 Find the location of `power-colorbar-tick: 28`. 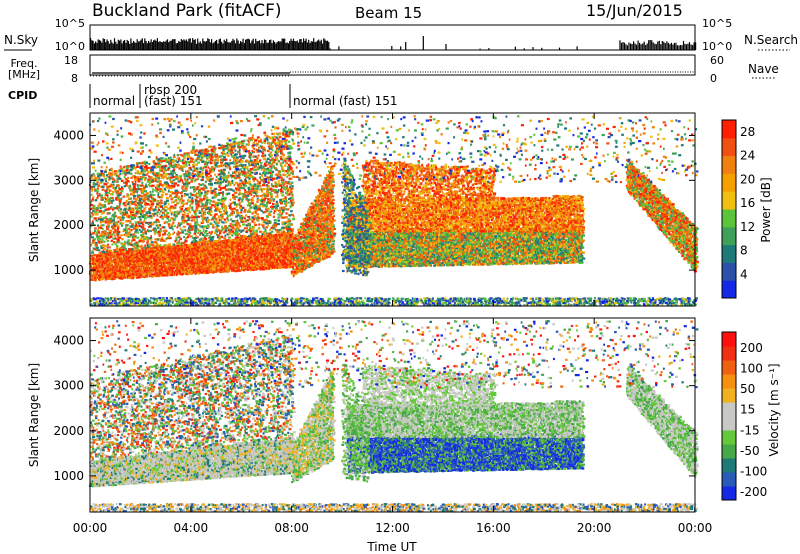

power-colorbar-tick: 28 is located at coordinates (747, 132).